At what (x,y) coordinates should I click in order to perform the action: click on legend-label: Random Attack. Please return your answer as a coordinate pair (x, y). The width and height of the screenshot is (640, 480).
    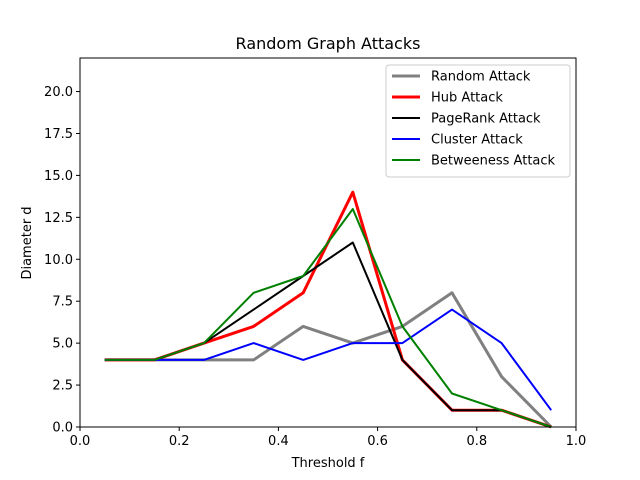
    Looking at the image, I should click on (481, 77).